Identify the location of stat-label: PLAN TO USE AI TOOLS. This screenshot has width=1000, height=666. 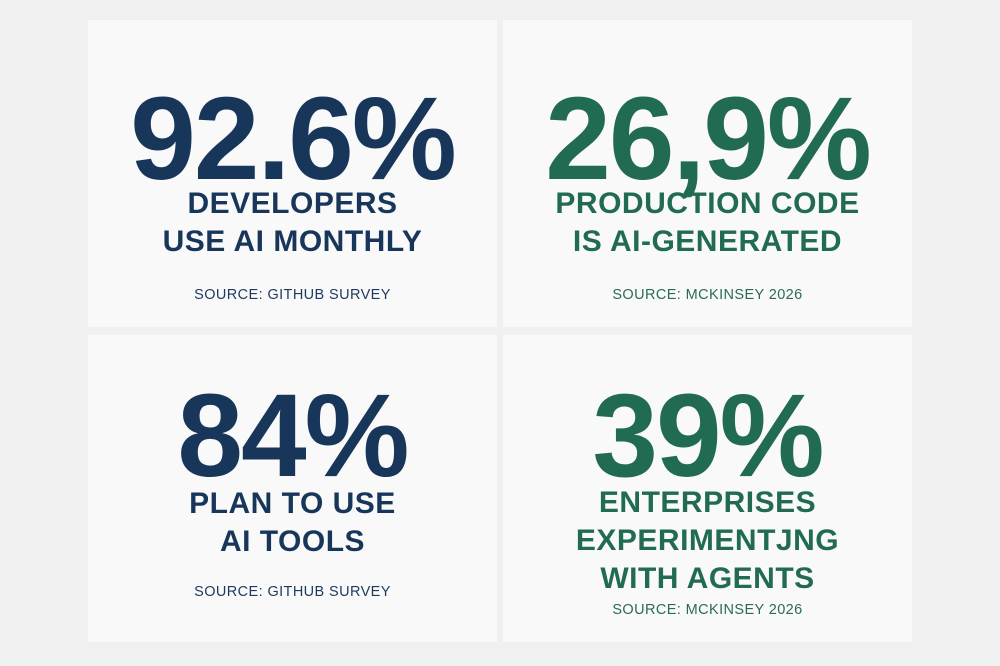
(292, 522).